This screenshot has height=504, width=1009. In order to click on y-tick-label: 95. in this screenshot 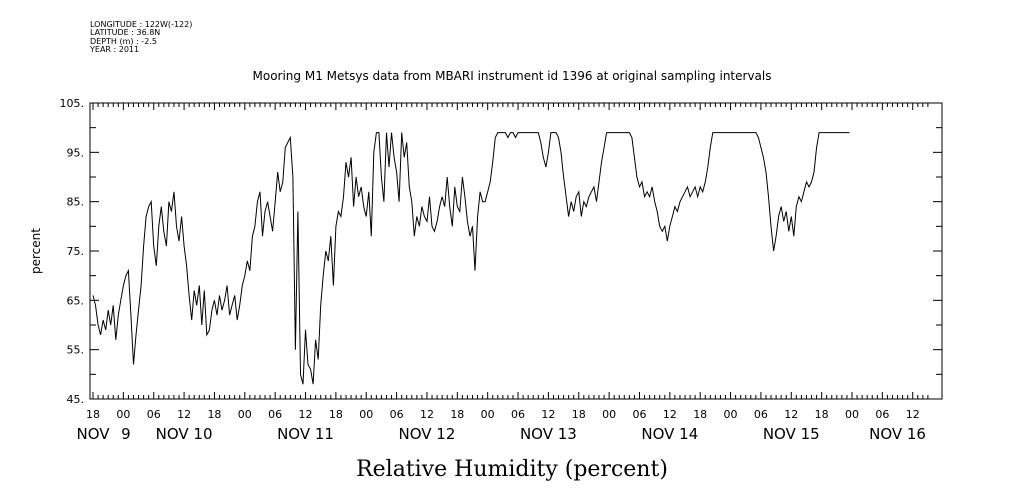, I will do `click(76, 152)`.